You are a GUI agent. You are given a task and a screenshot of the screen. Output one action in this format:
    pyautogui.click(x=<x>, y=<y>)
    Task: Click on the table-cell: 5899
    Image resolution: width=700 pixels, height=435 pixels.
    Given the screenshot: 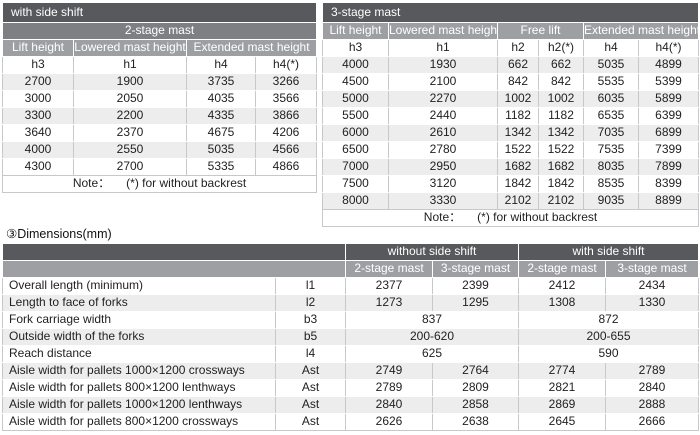 What is the action you would take?
    pyautogui.click(x=668, y=99)
    